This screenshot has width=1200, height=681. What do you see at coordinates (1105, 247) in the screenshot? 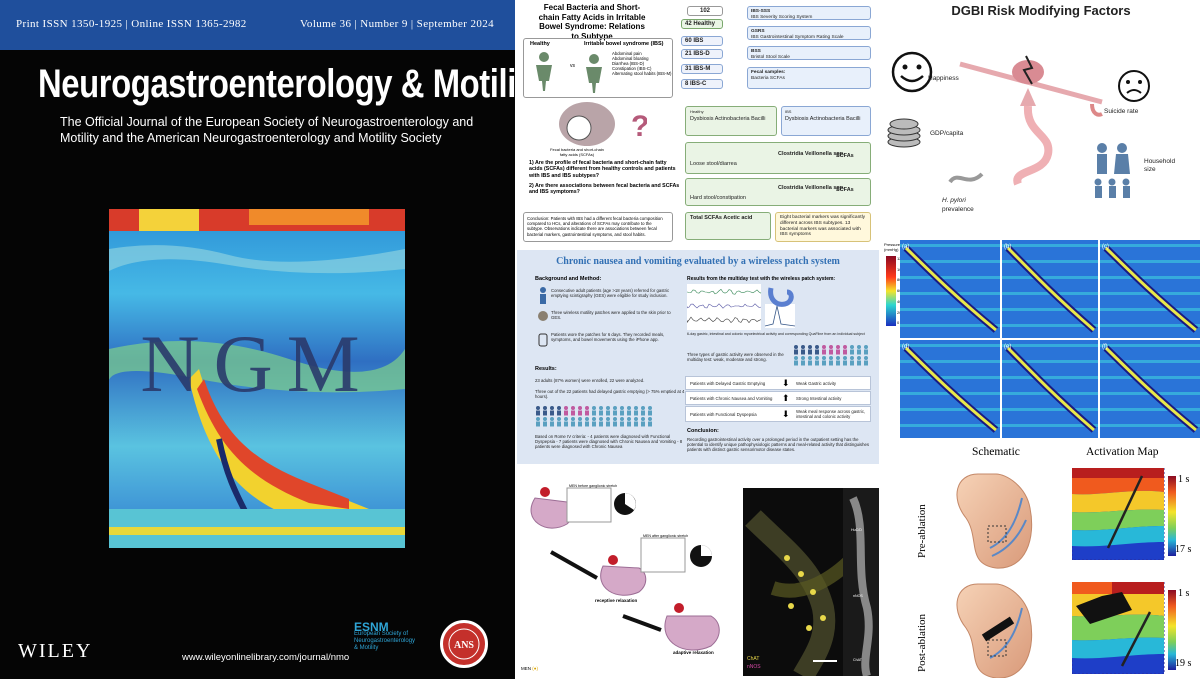
I see `panel-letter: (c)` at bounding box center [1105, 247].